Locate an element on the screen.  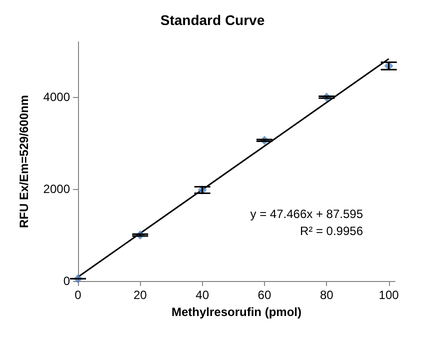
y-tick-label: 2000 is located at coordinates (56, 189).